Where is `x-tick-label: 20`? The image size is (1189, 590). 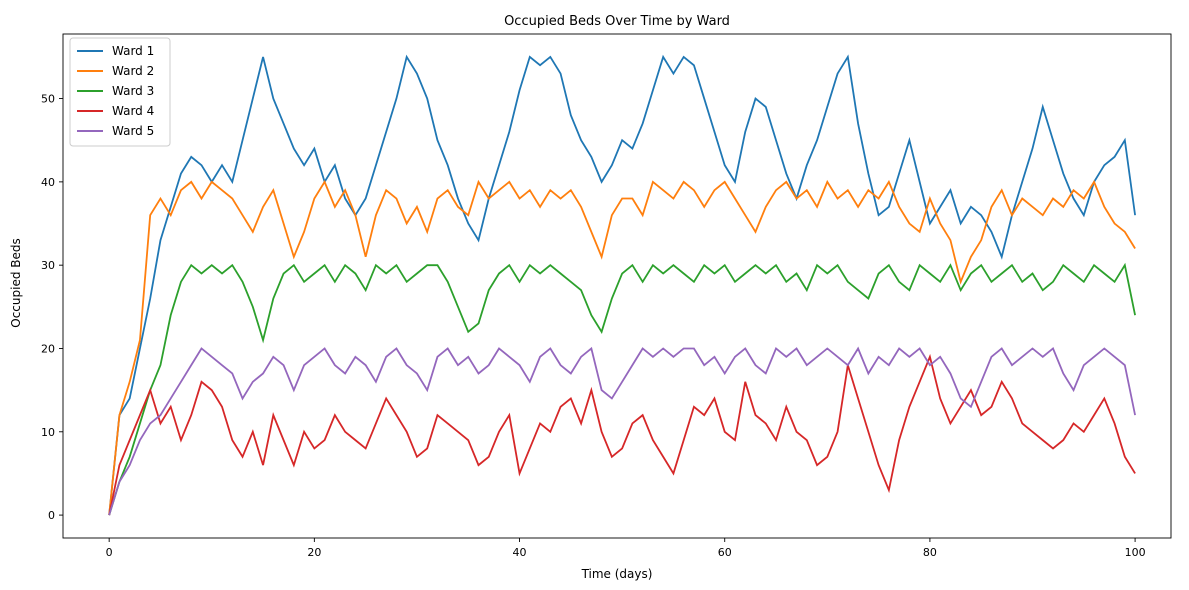
x-tick-label: 20 is located at coordinates (314, 552).